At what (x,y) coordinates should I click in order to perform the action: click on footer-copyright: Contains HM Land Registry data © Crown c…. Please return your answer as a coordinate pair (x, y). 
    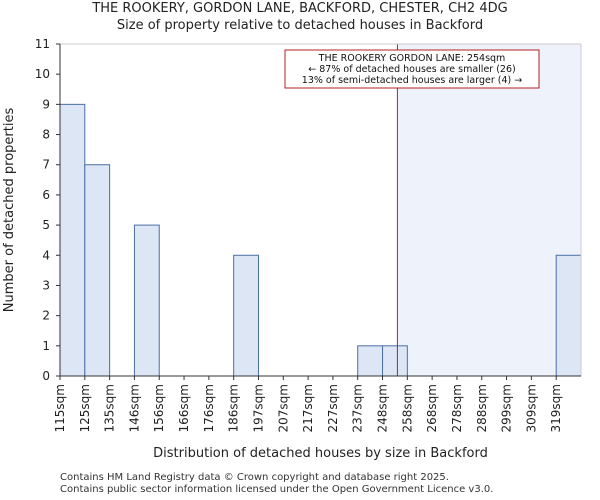
    Looking at the image, I should click on (254, 477).